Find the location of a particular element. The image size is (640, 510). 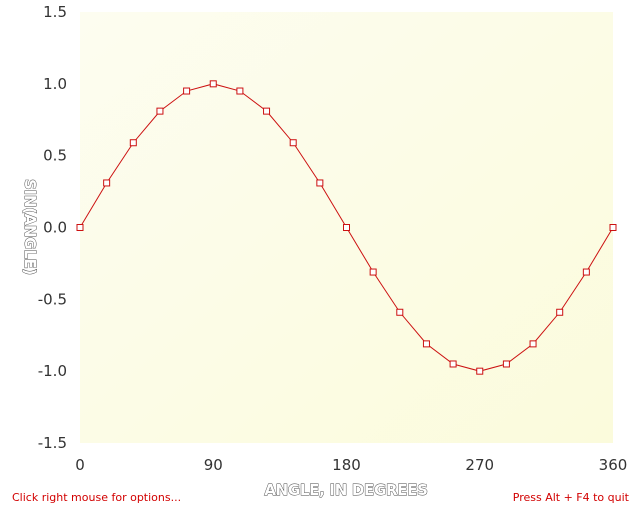

y-tick-label: -1.5 is located at coordinates (52, 443).